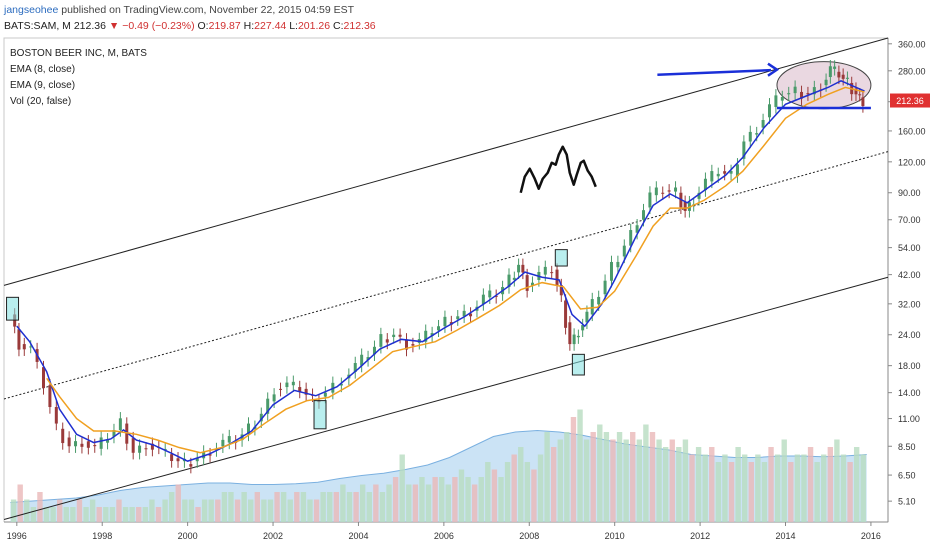 The width and height of the screenshot is (932, 550). What do you see at coordinates (359, 26) in the screenshot?
I see `close-value: 212.36` at bounding box center [359, 26].